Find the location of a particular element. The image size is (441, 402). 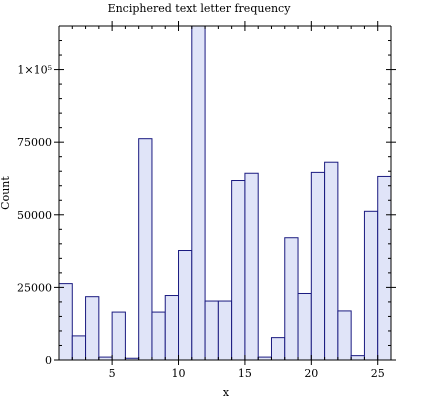

x-axis-label: x is located at coordinates (226, 392).